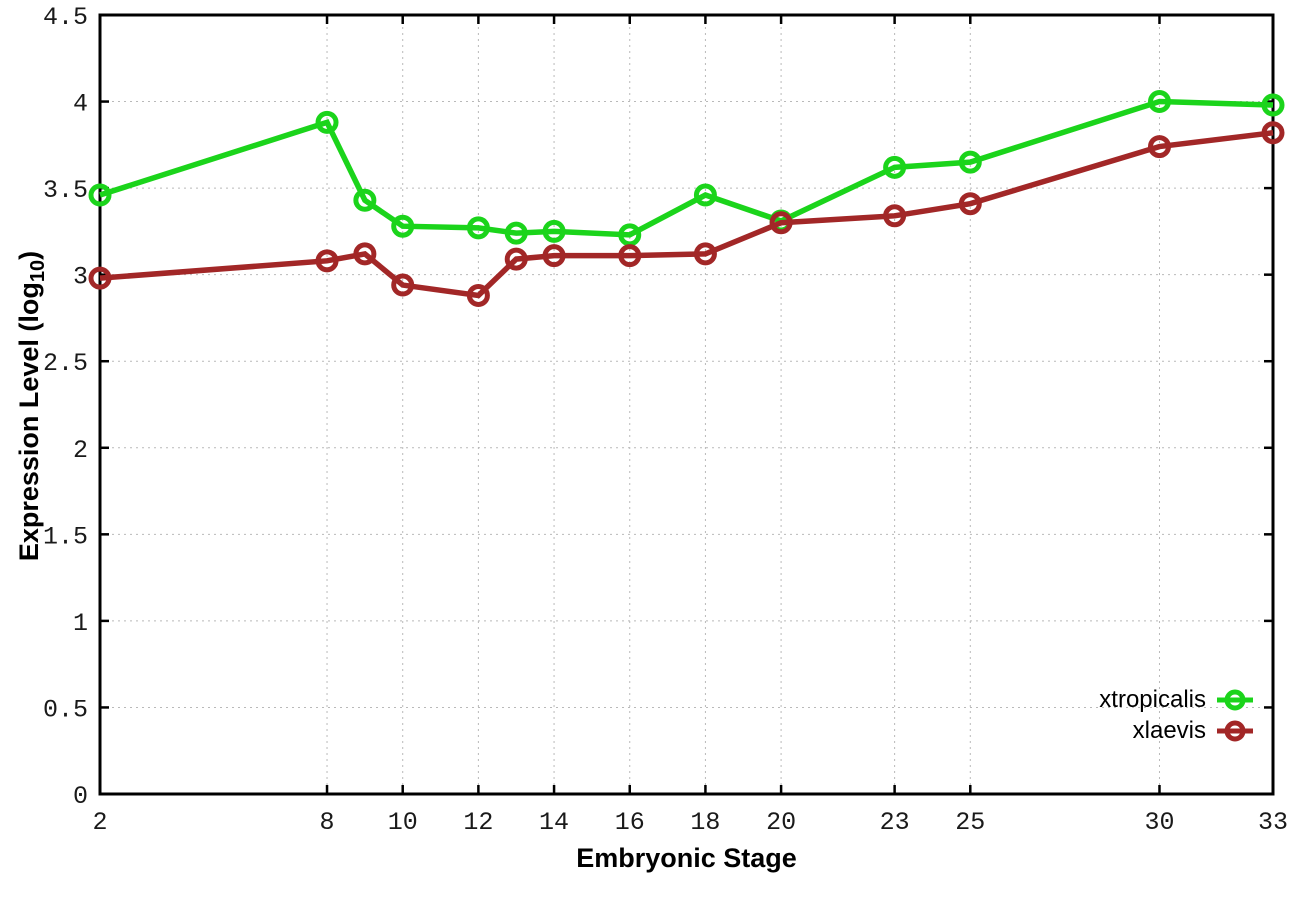 The image size is (1296, 907). I want to click on y-axis-title-suffix: ), so click(28, 255).